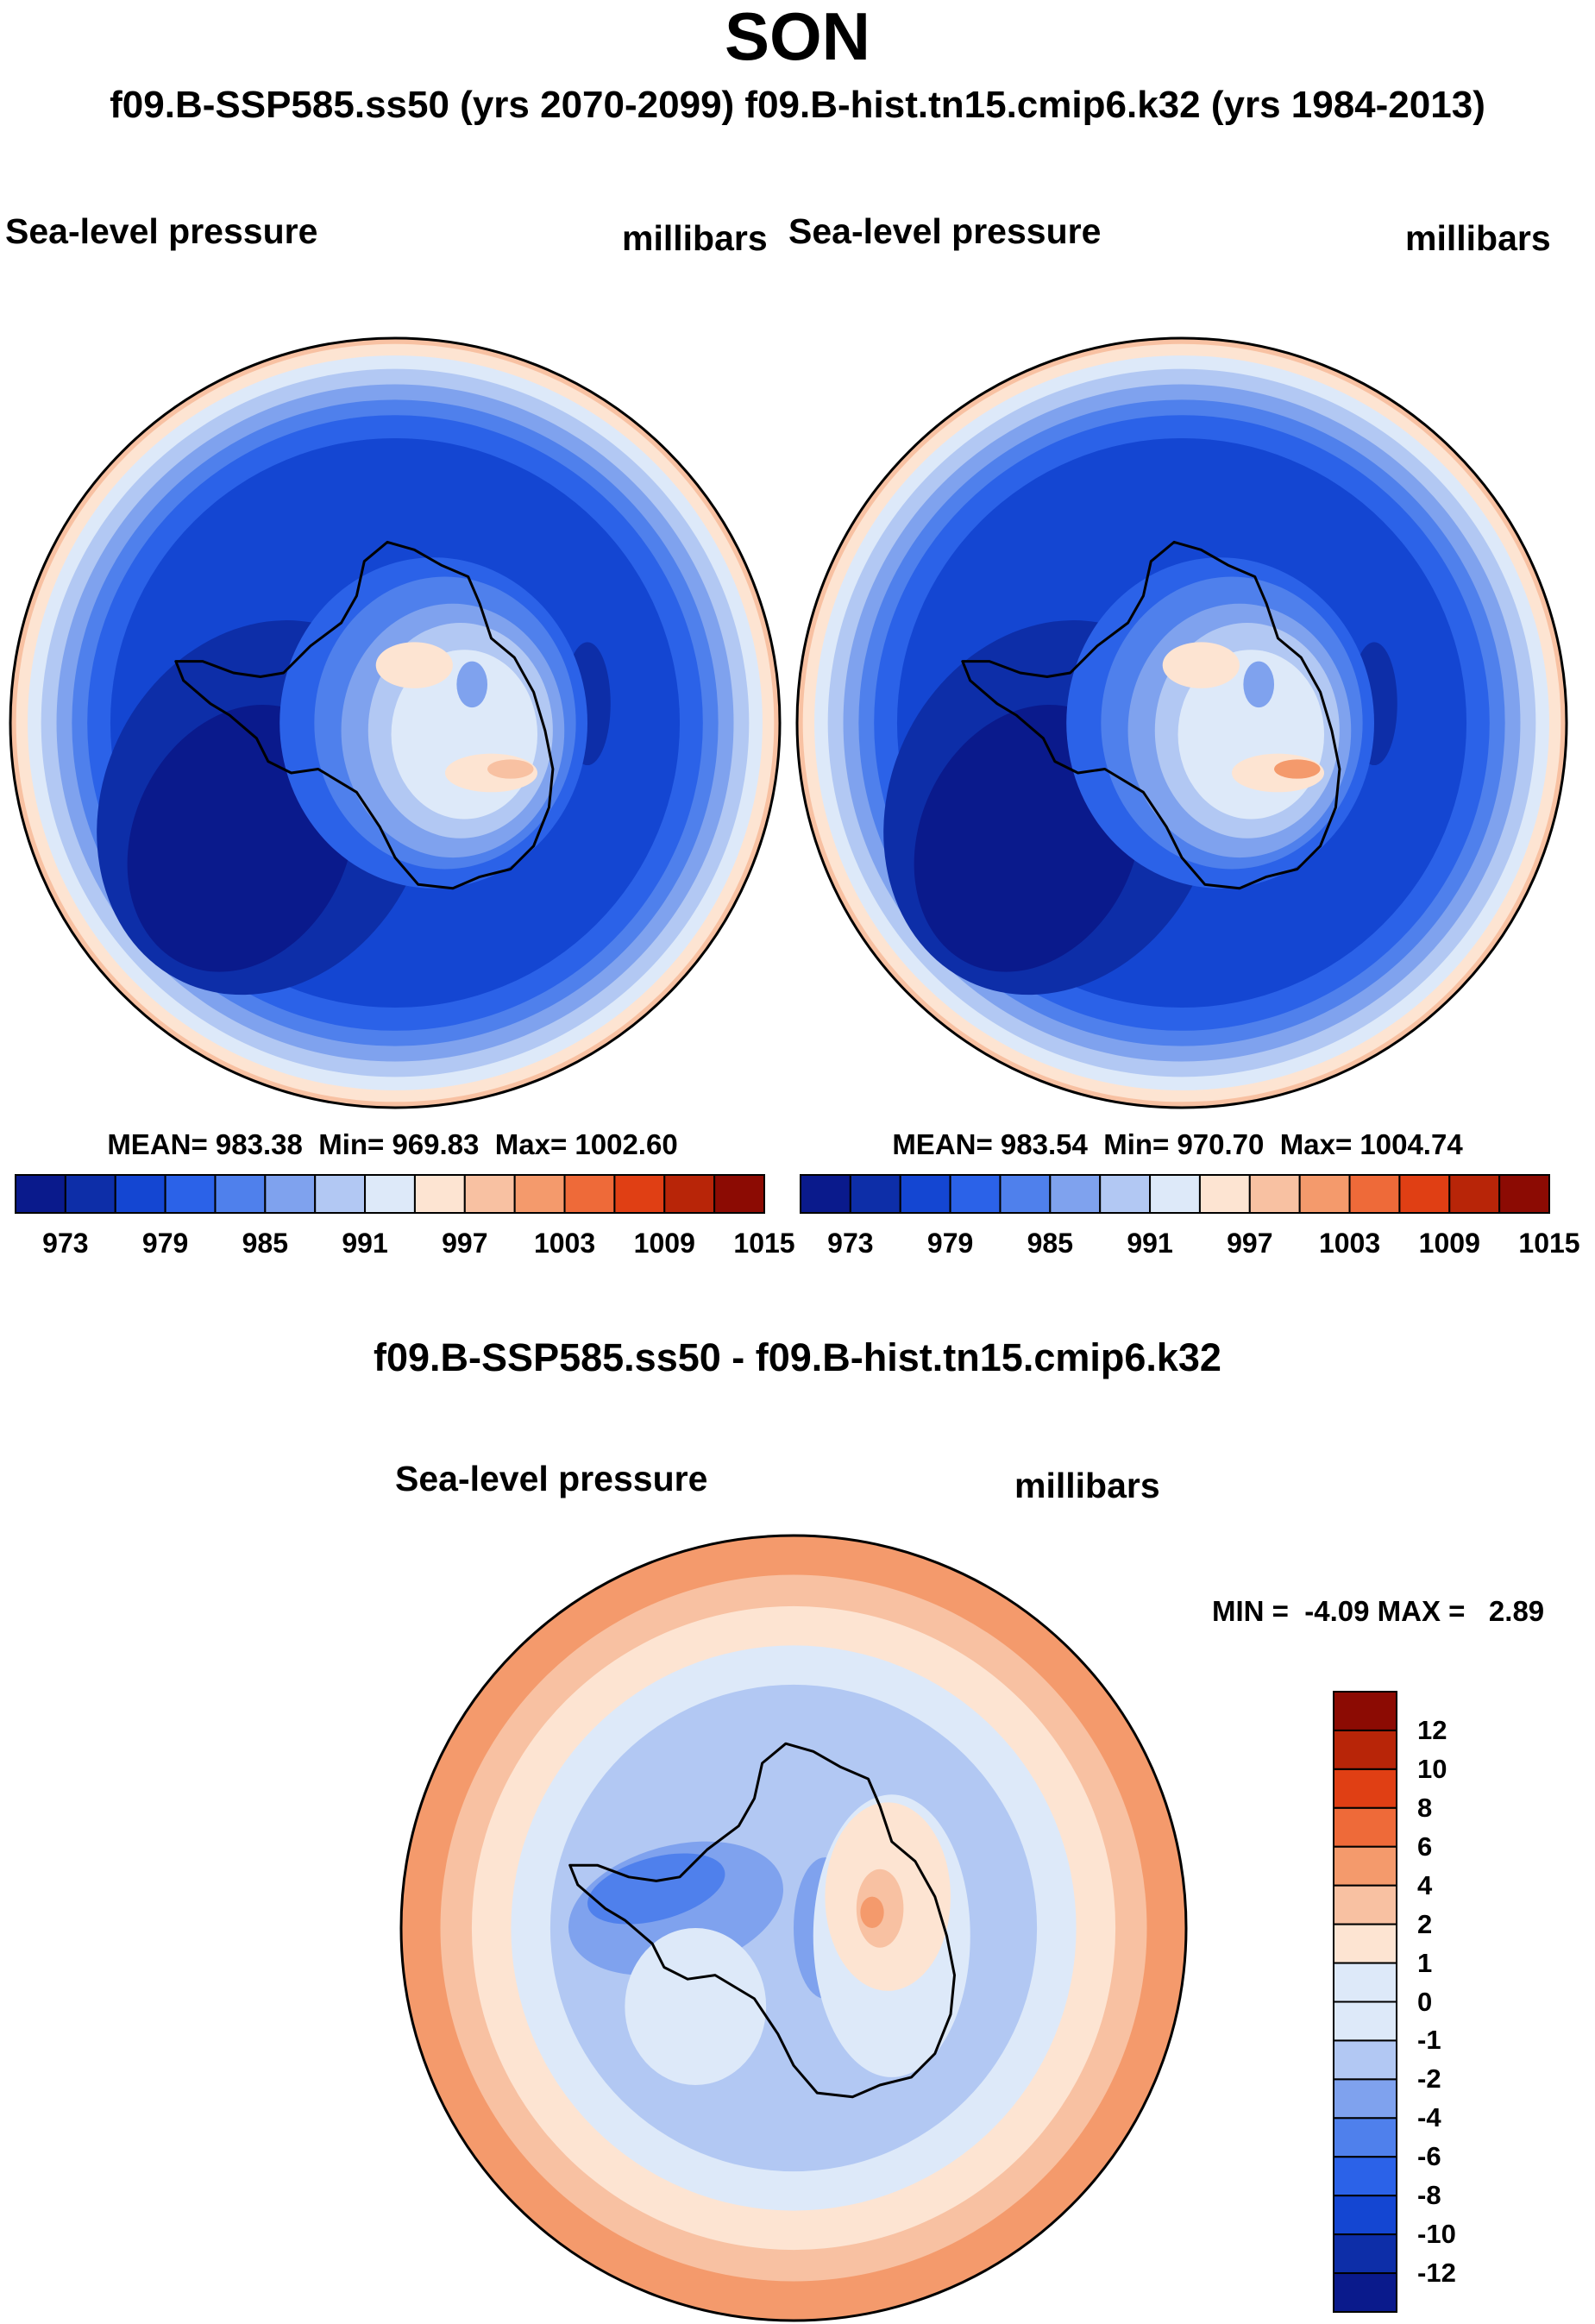  I want to click on colorbar-tick-label: 6, so click(1425, 1846).